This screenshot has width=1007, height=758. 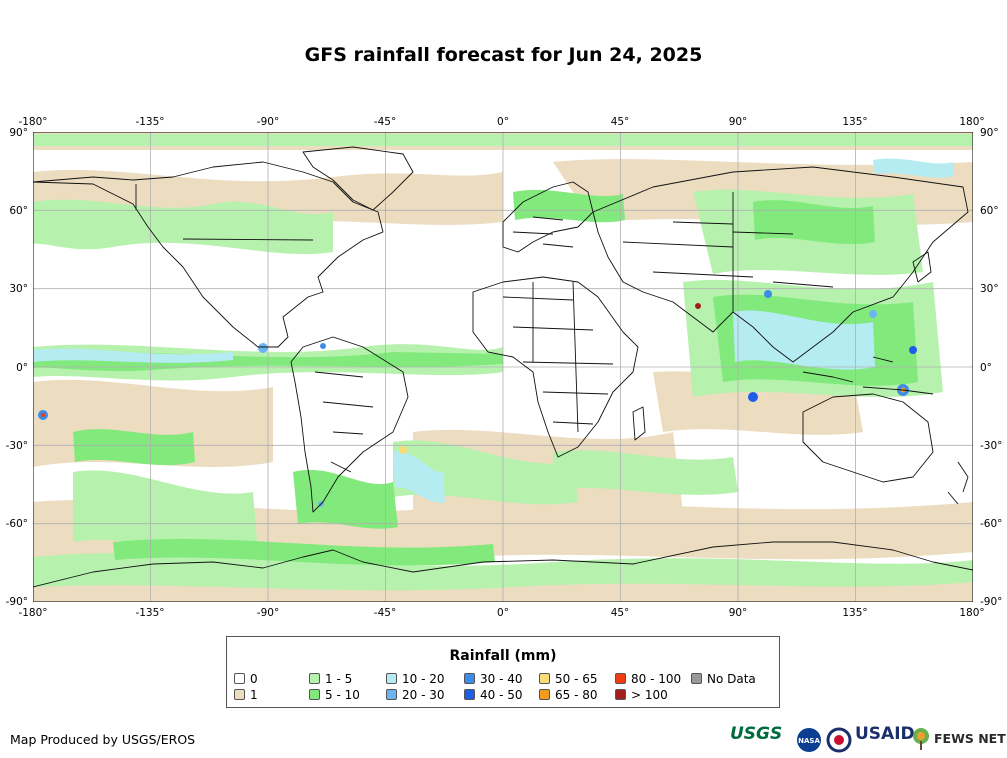 What do you see at coordinates (620, 122) in the screenshot?
I see `lon-tick-top: 45°` at bounding box center [620, 122].